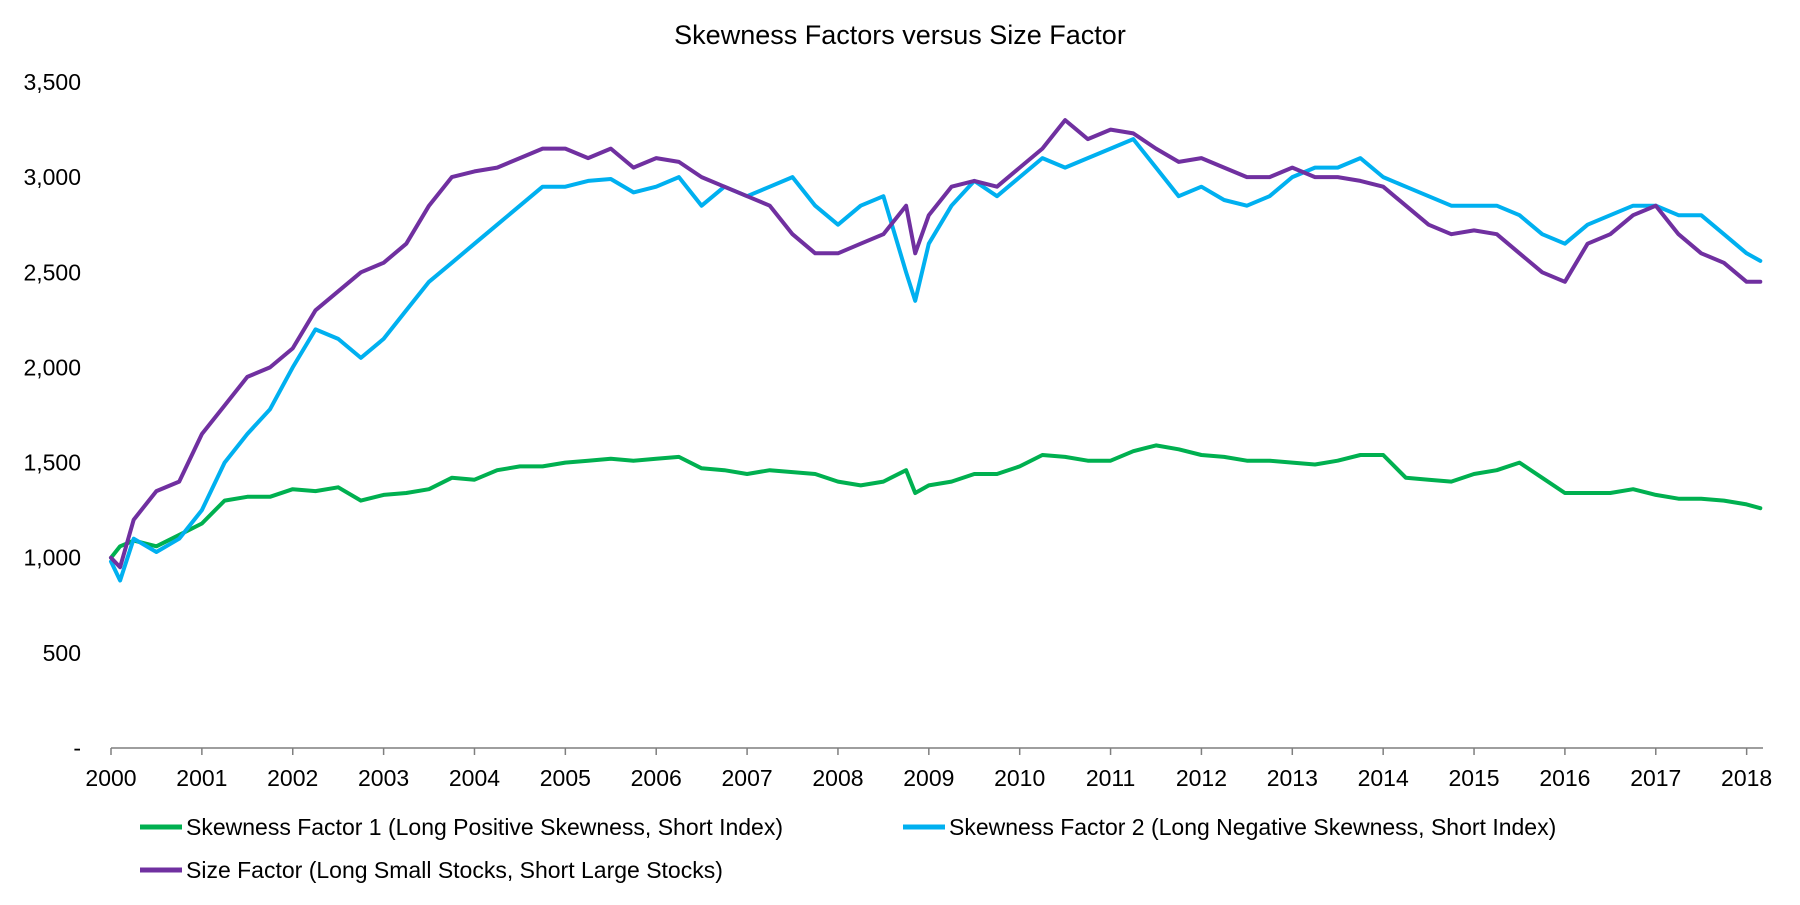 The width and height of the screenshot is (1800, 905). Describe the element at coordinates (1383, 778) in the screenshot. I see `x-tick-label: 2014` at that location.